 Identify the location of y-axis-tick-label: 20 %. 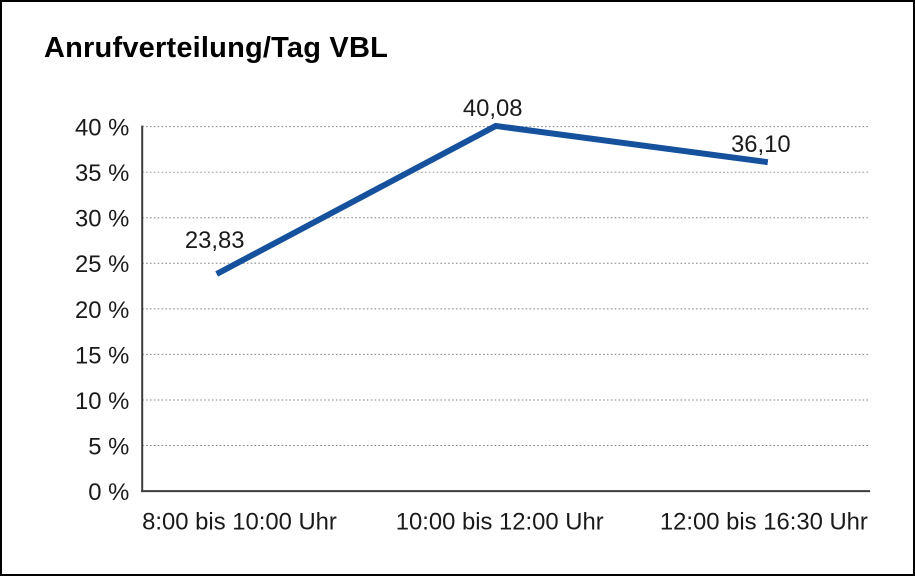
(102, 310).